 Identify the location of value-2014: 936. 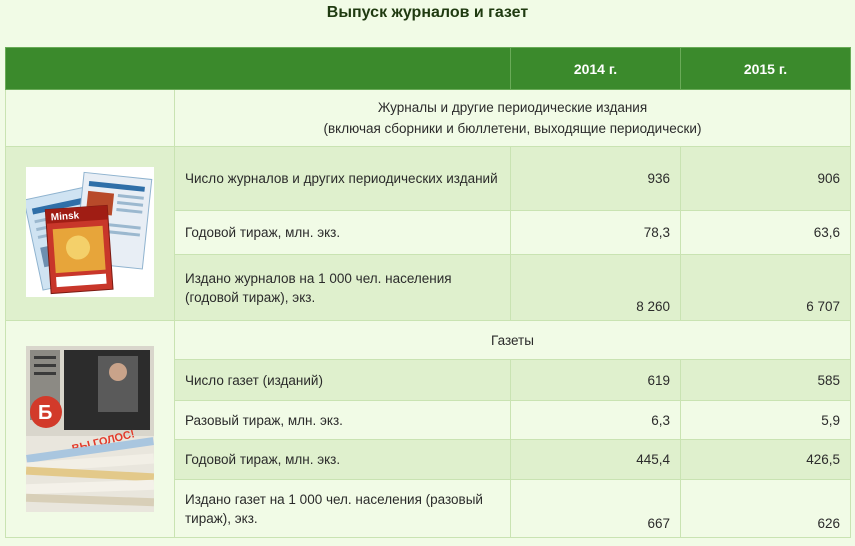
(595, 178).